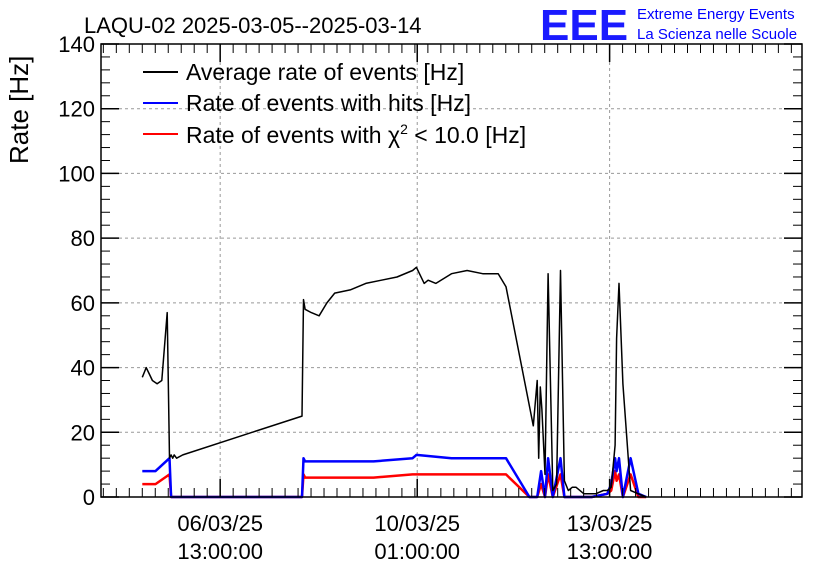 This screenshot has width=836, height=572. What do you see at coordinates (717, 34) in the screenshot?
I see `logo-line-2: La Scienza nelle Scuole` at bounding box center [717, 34].